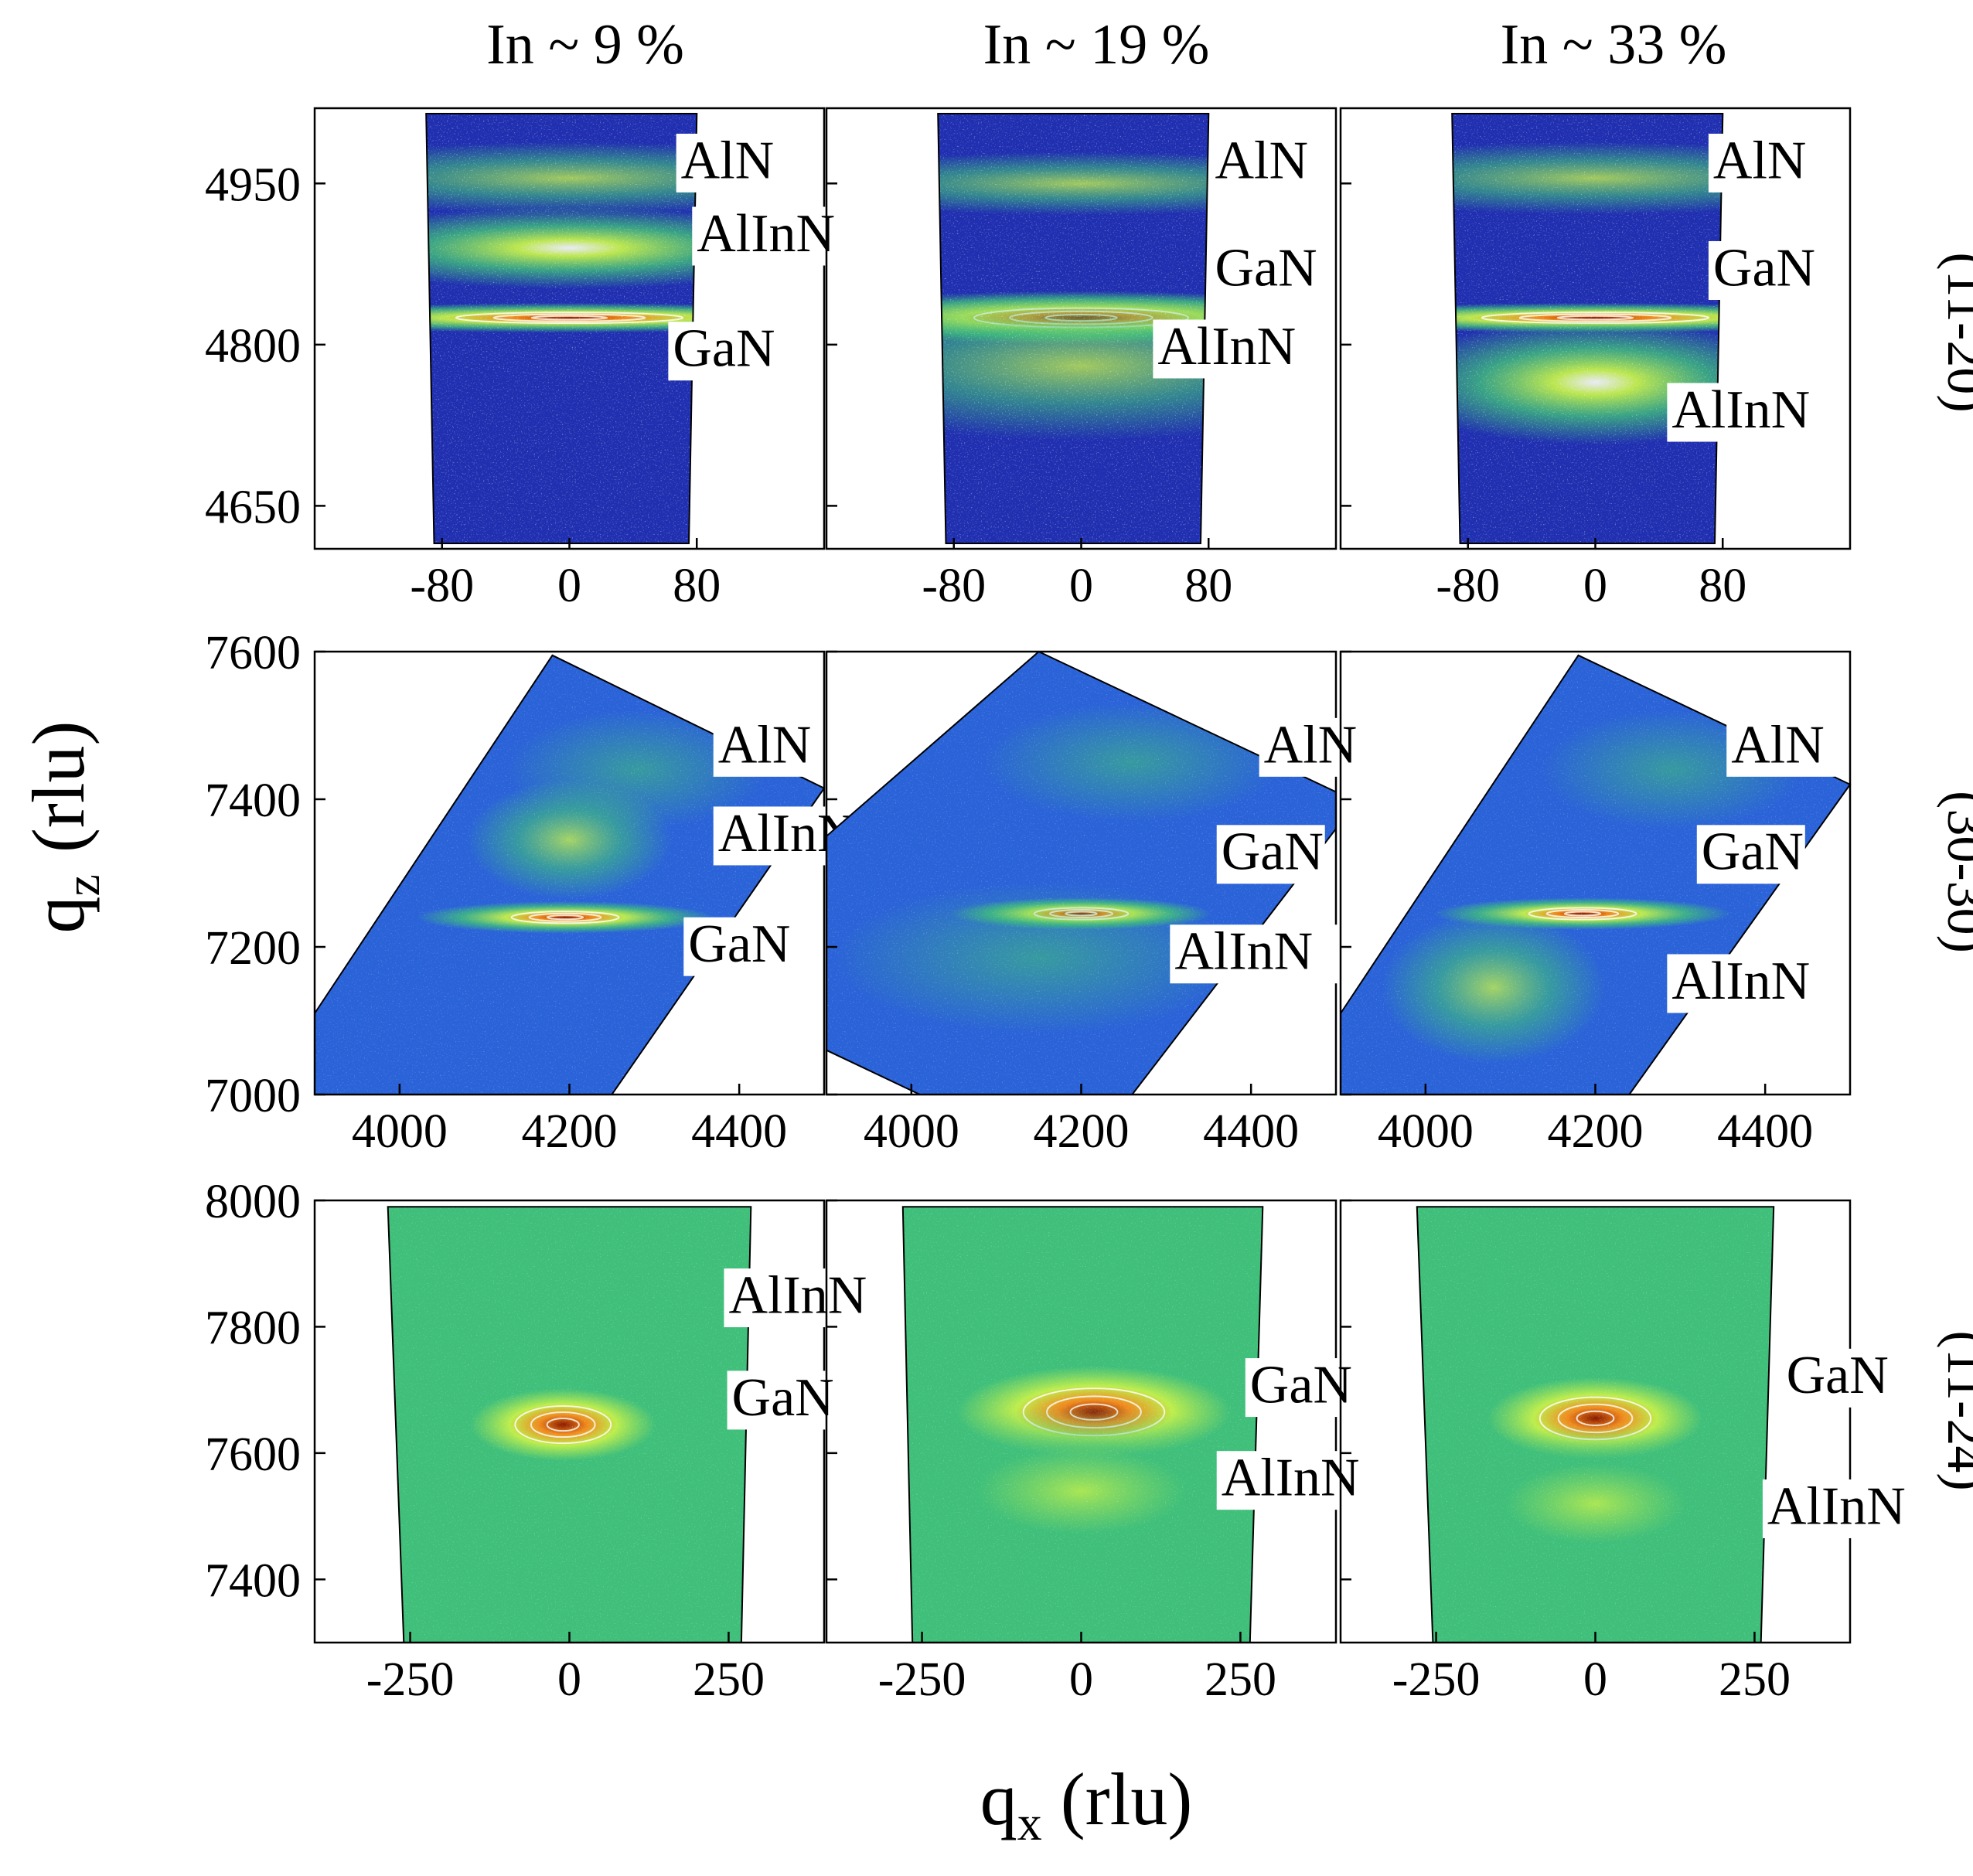 The height and width of the screenshot is (1876, 1973). What do you see at coordinates (1127, 1799) in the screenshot?
I see `x-label-unit: (rlu)` at bounding box center [1127, 1799].